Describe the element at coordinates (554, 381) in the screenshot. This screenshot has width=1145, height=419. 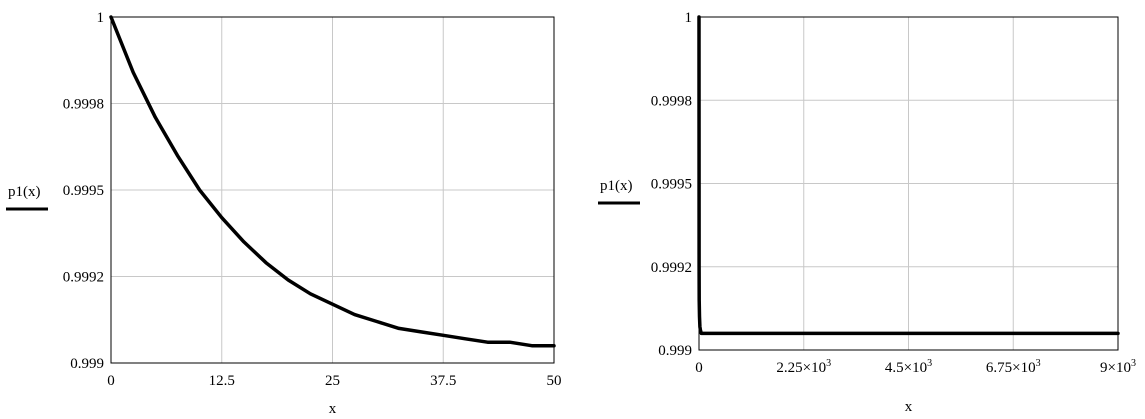
I see `x-tick-label: 50` at that location.